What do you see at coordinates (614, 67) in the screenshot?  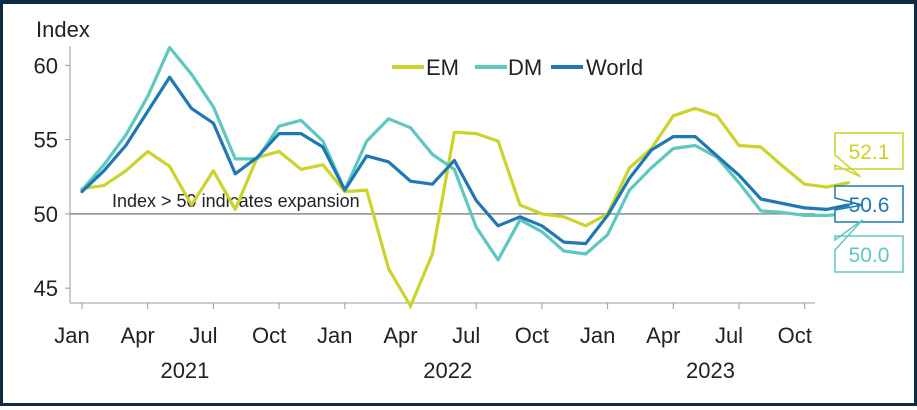 I see `legend-label-world: World` at bounding box center [614, 67].